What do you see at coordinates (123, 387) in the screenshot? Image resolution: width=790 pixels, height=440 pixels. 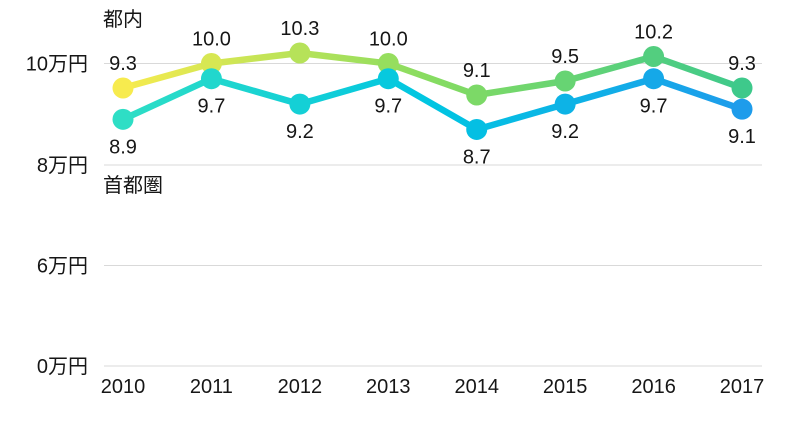 I see `x-axis-tick-label: 2010` at bounding box center [123, 387].